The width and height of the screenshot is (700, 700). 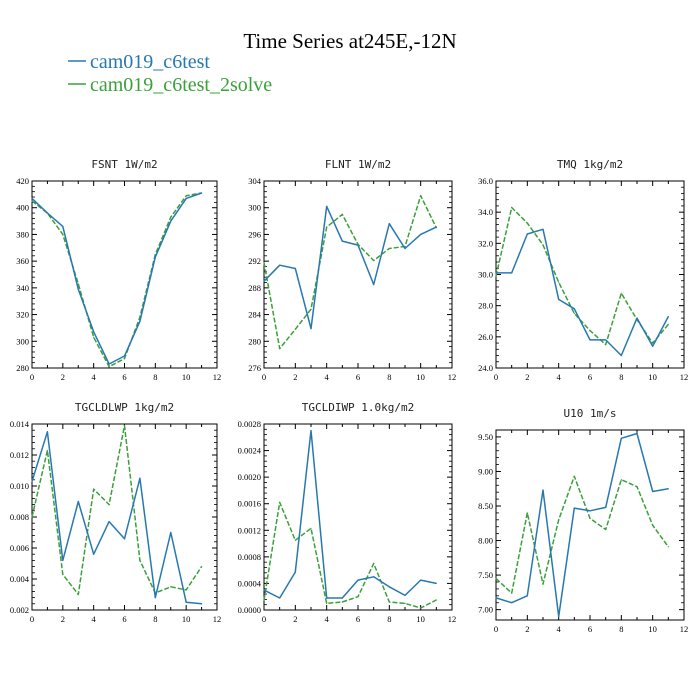 What do you see at coordinates (485, 212) in the screenshot?
I see `y-tick-label: 34.0` at bounding box center [485, 212].